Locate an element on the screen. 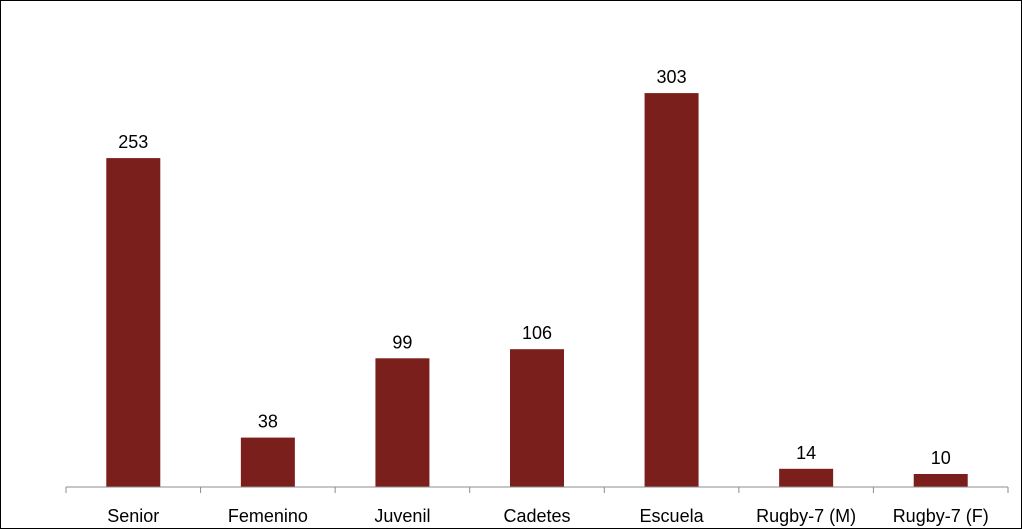  data-label: 99 is located at coordinates (402, 342).